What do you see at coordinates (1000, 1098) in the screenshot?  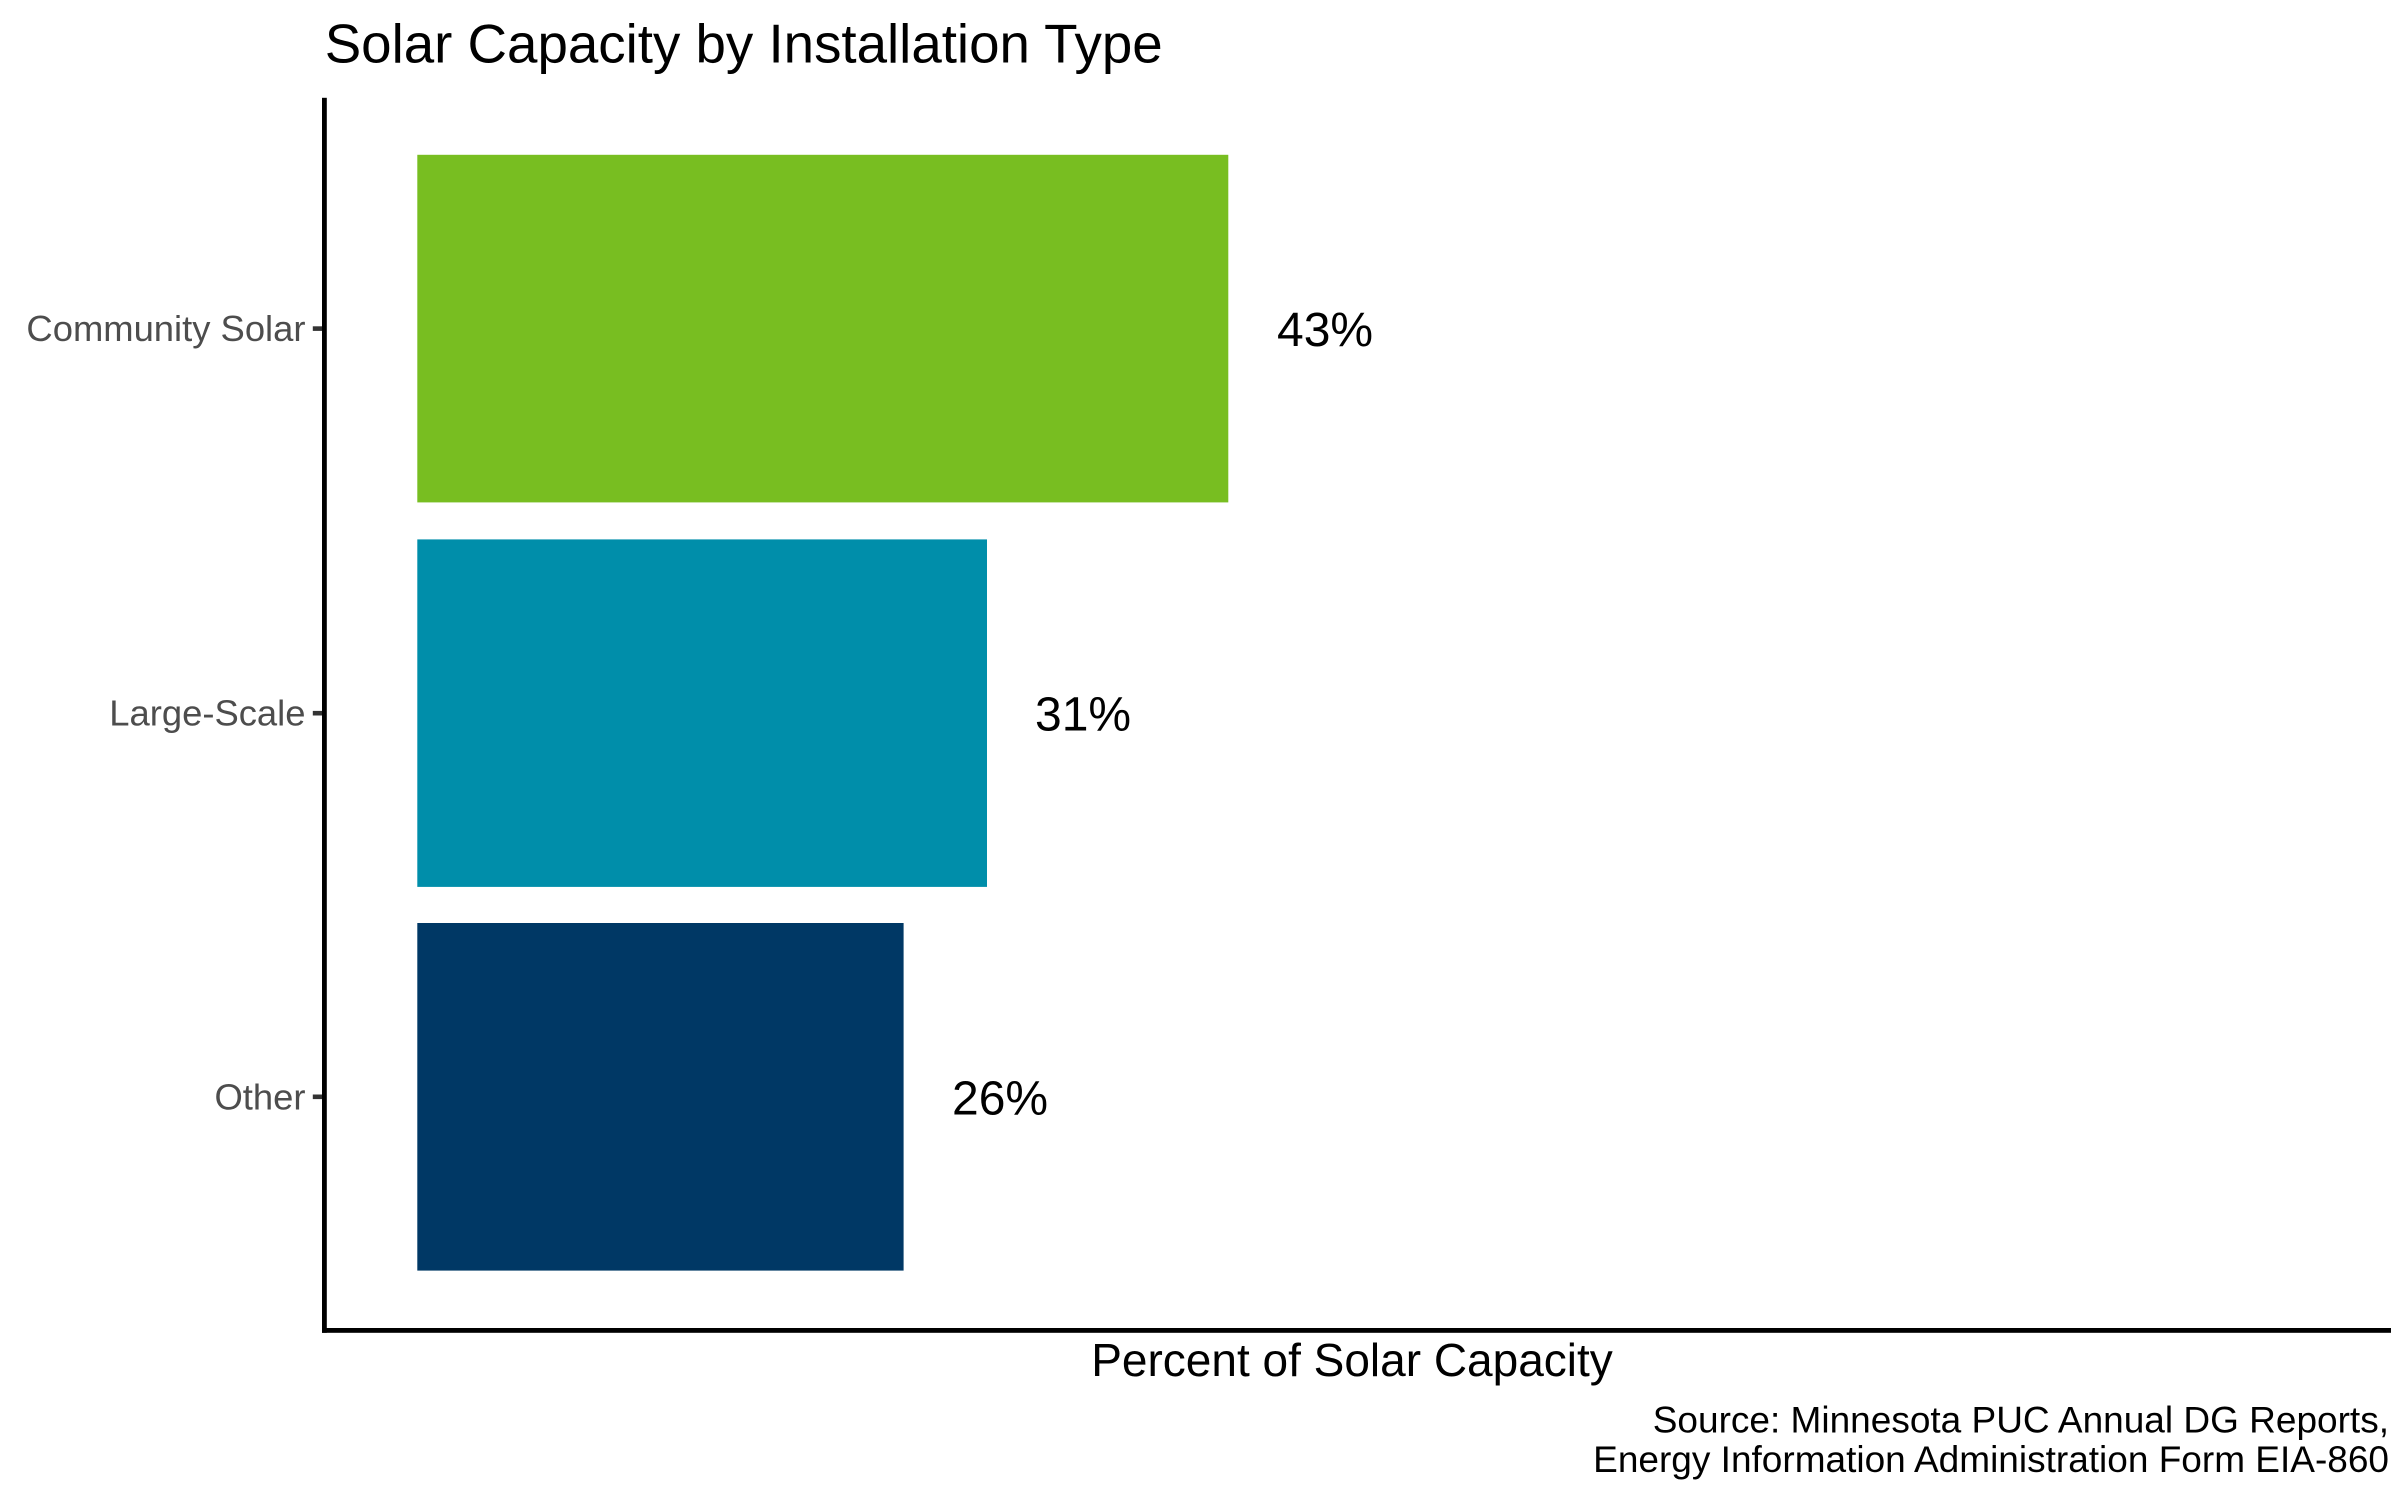 I see `svg-text: 26%` at bounding box center [1000, 1098].